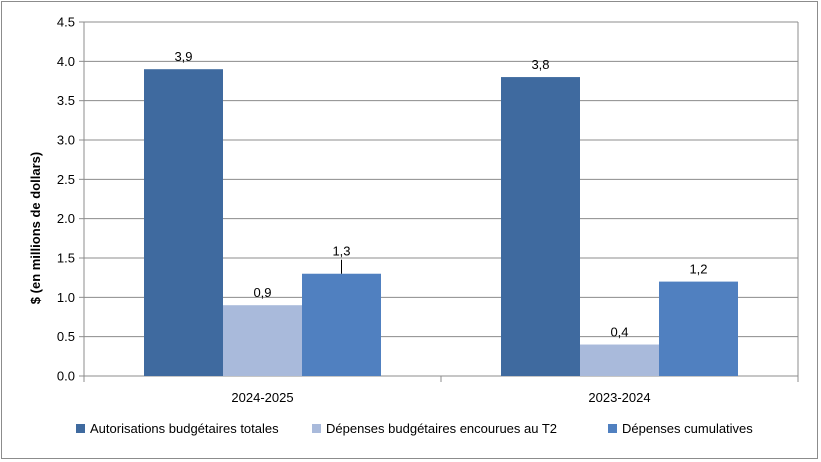 This screenshot has width=821, height=462. What do you see at coordinates (619, 397) in the screenshot?
I see `category-label: 2023-2024` at bounding box center [619, 397].